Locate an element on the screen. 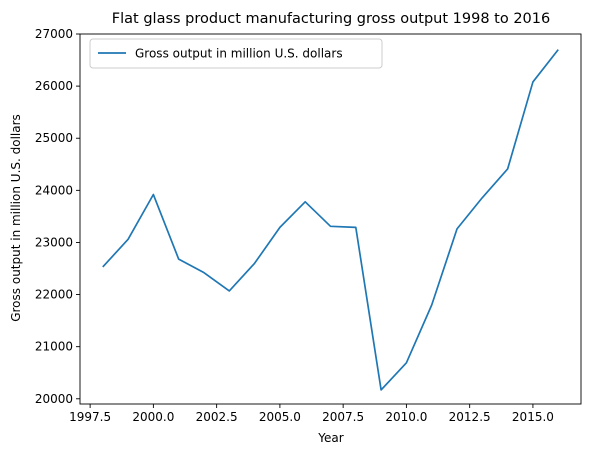  legend-box is located at coordinates (236, 53).